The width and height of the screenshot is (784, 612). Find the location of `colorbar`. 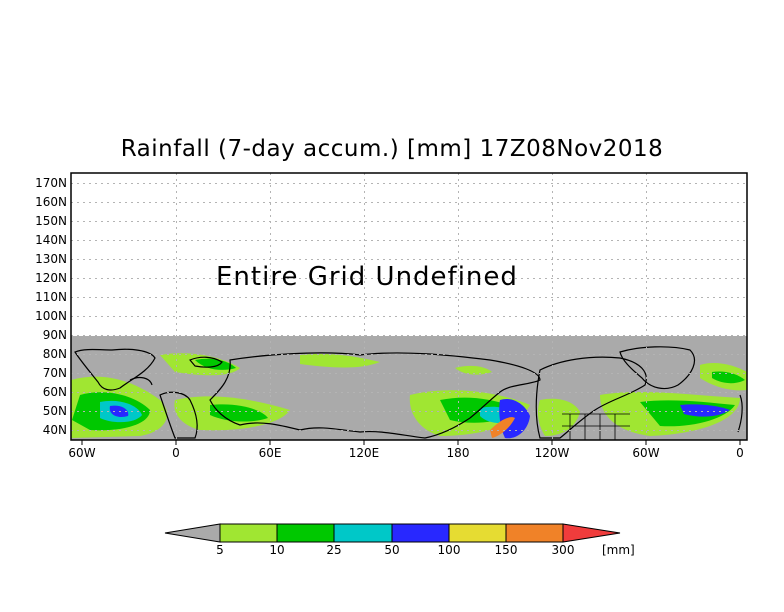

colorbar is located at coordinates (392, 533).